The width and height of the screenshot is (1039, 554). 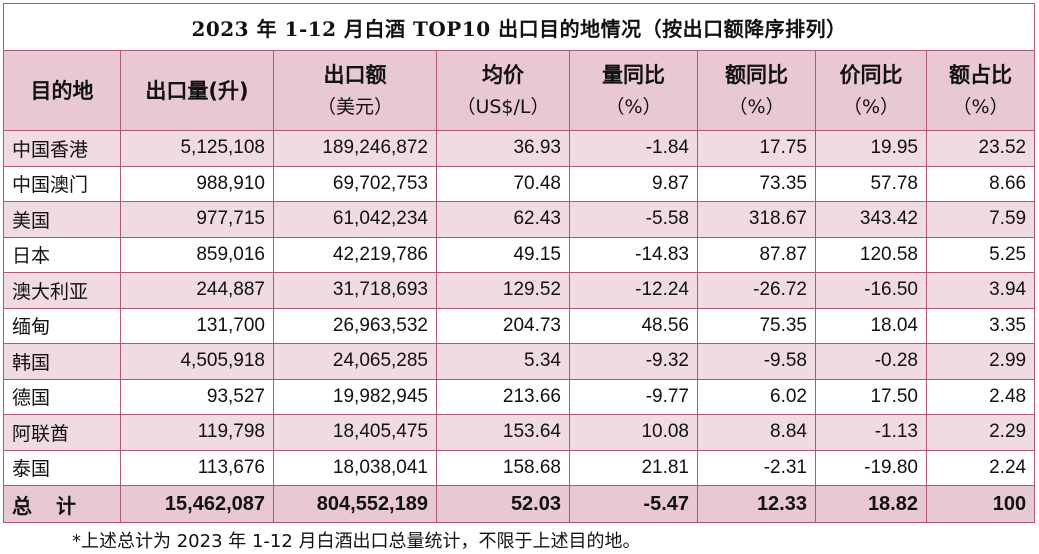 What do you see at coordinates (355, 325) in the screenshot?
I see `value-cell: 26,963,532` at bounding box center [355, 325].